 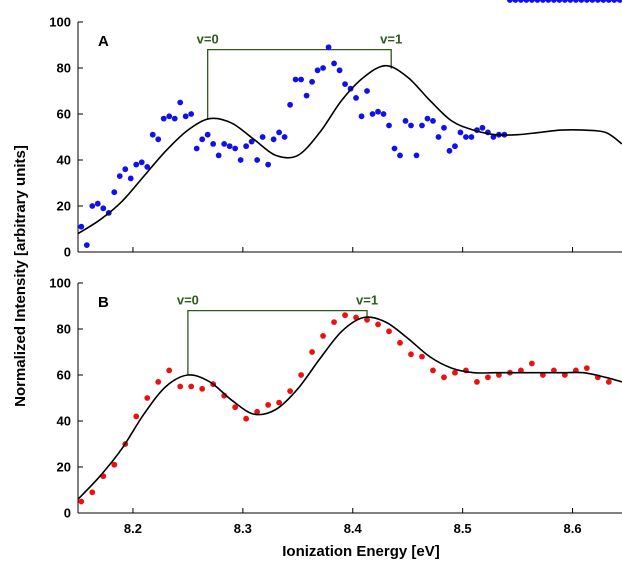 What do you see at coordinates (64, 206) in the screenshot?
I see `y-tick-label: 20` at bounding box center [64, 206].